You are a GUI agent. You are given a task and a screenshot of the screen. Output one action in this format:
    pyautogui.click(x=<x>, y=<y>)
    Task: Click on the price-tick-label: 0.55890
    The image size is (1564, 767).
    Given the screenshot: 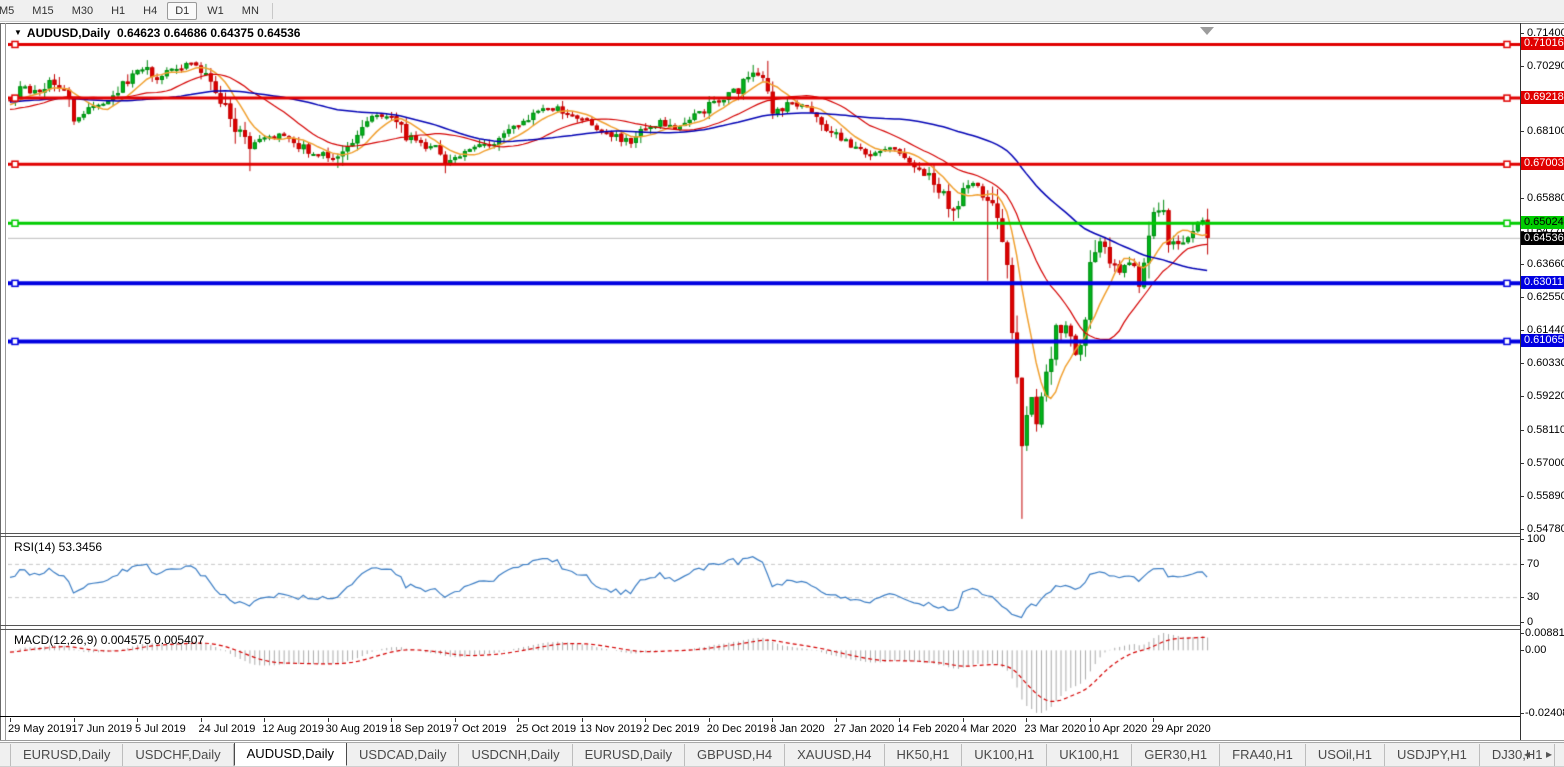 What is the action you would take?
    pyautogui.click(x=1545, y=495)
    